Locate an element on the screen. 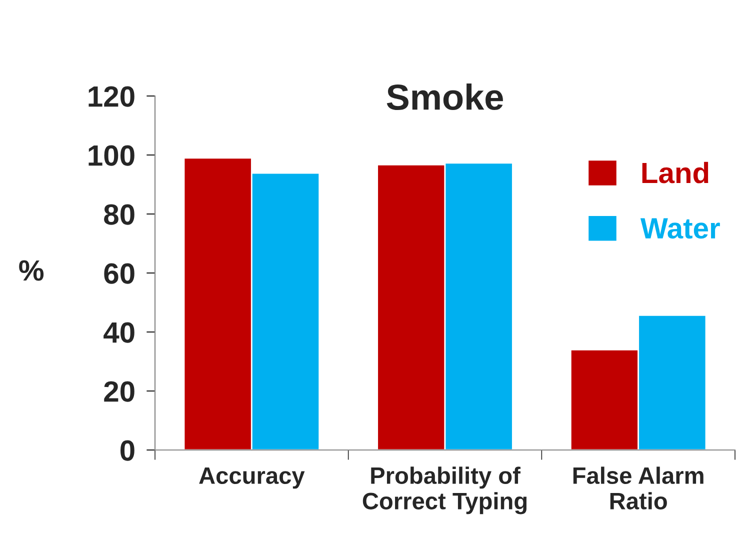  y-tick-label: 0 is located at coordinates (127, 450).